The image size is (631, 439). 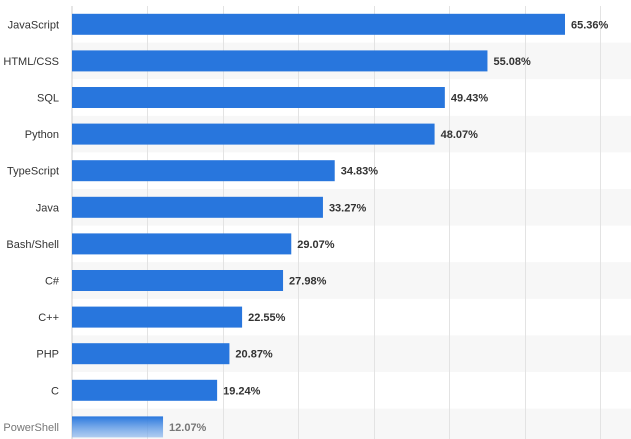 What do you see at coordinates (460, 135) in the screenshot?
I see `value-label: 48.07%` at bounding box center [460, 135].